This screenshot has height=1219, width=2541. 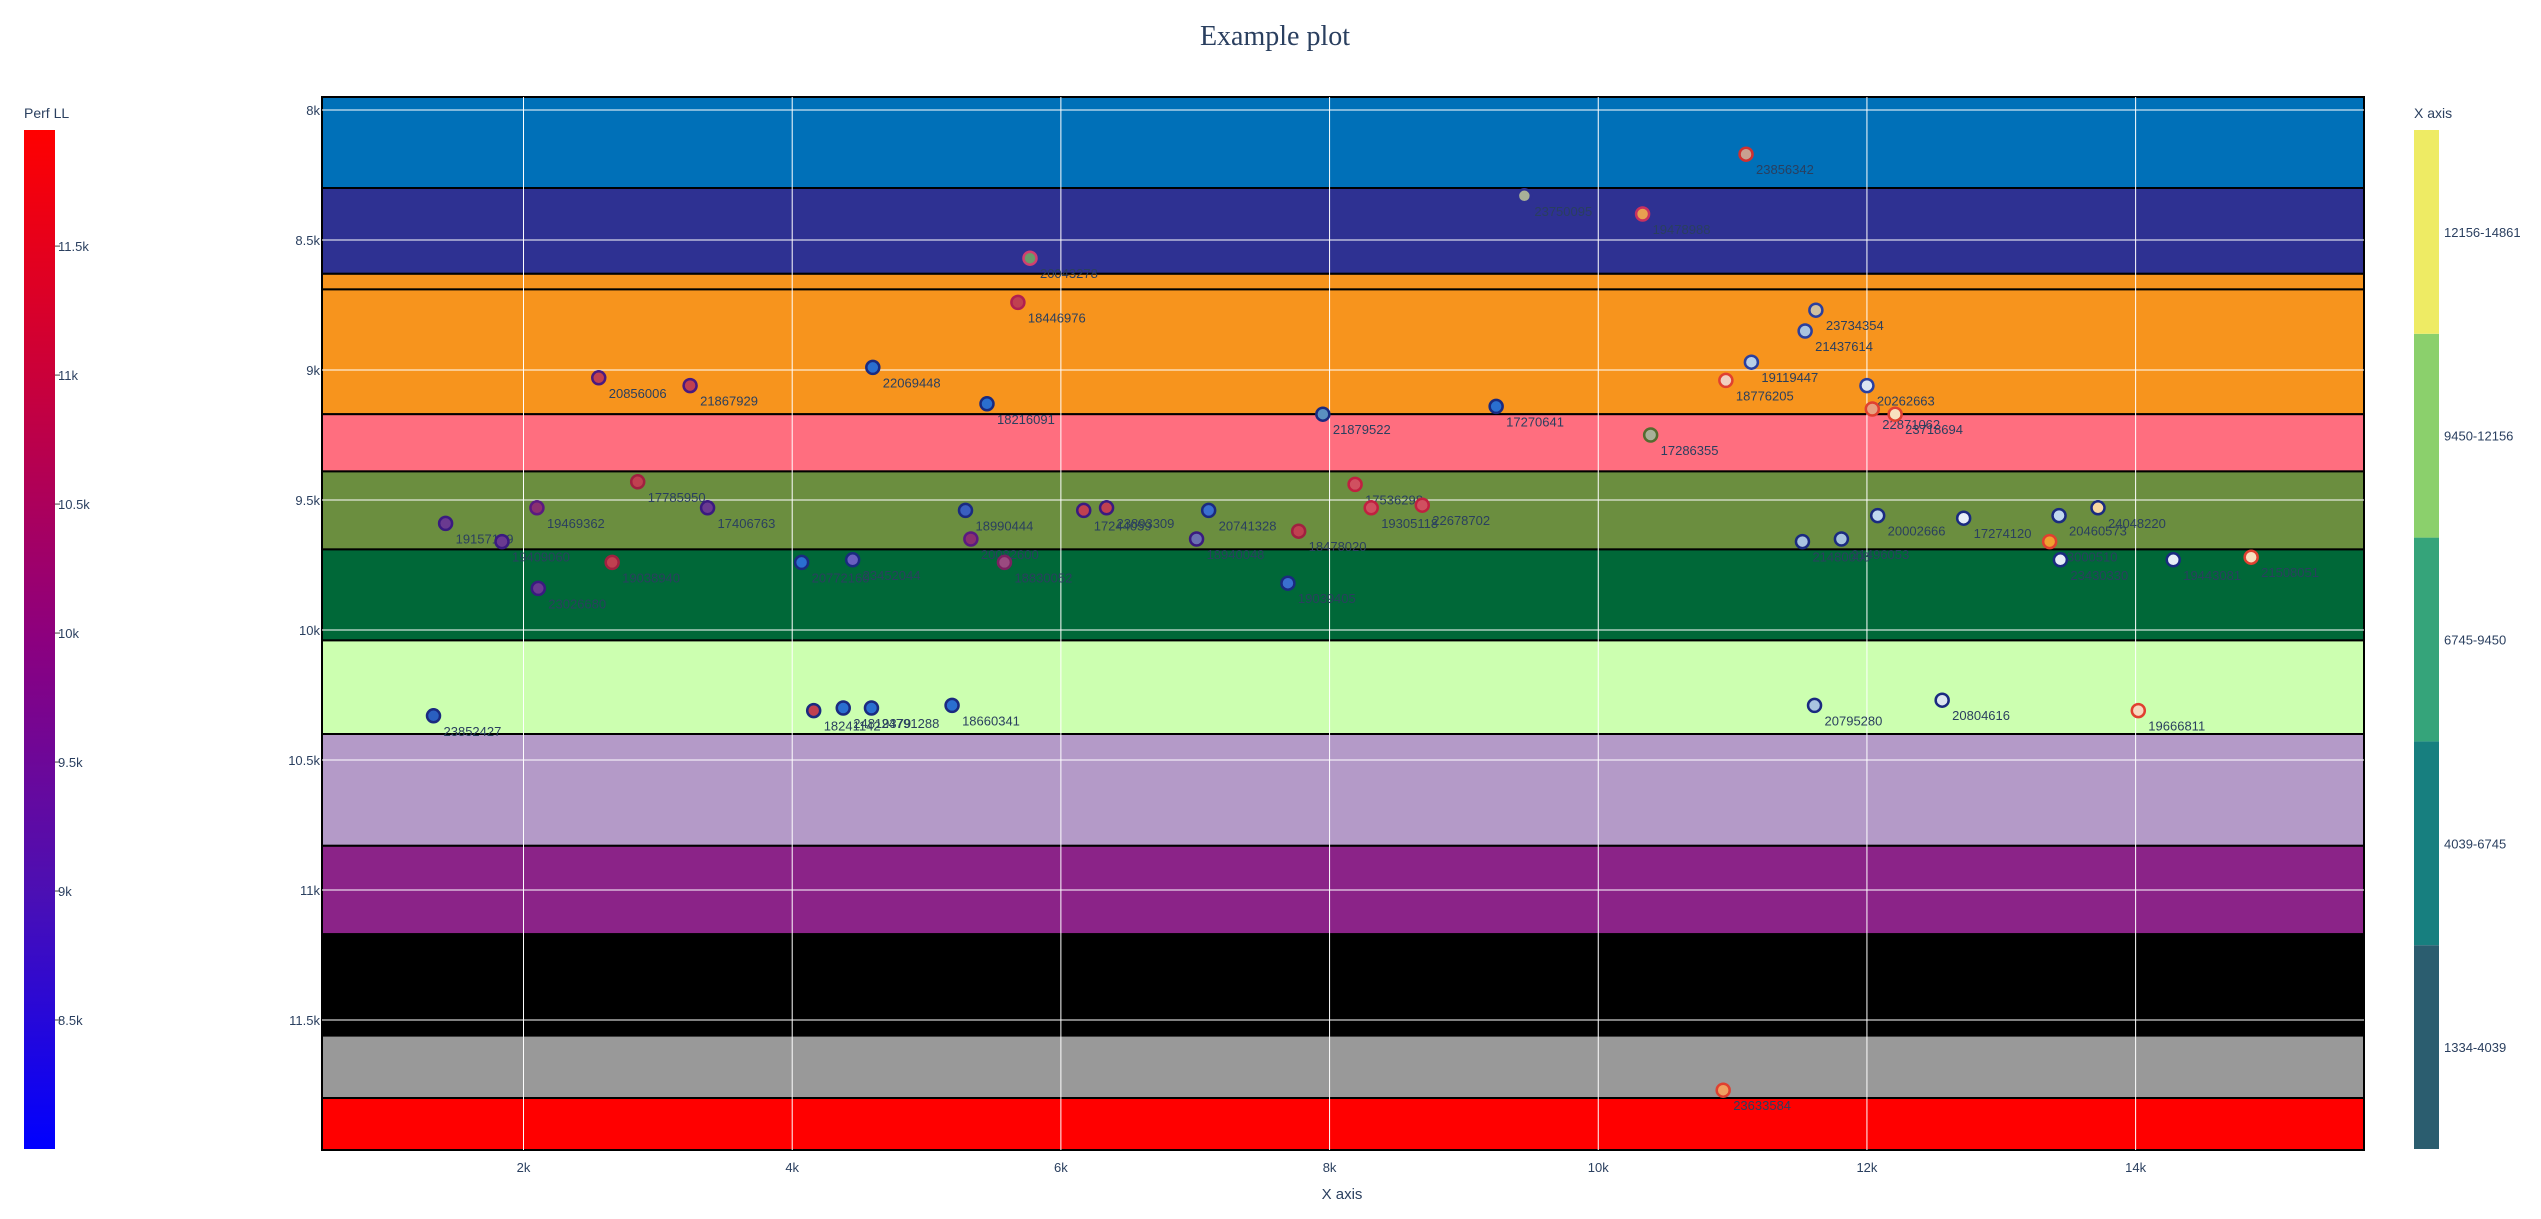 I want to click on perf-colorbar-tick-label: 10k, so click(x=68, y=633).